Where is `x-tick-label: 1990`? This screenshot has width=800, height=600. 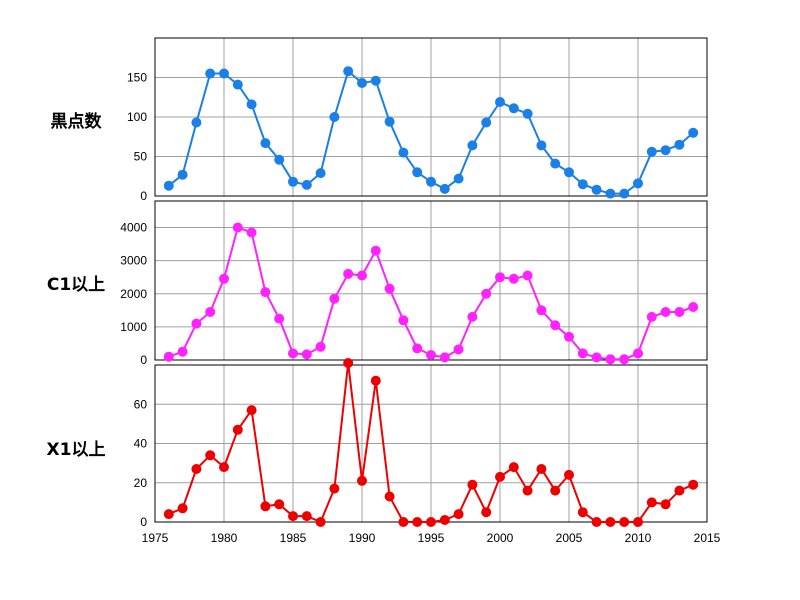
x-tick-label: 1990 is located at coordinates (362, 538).